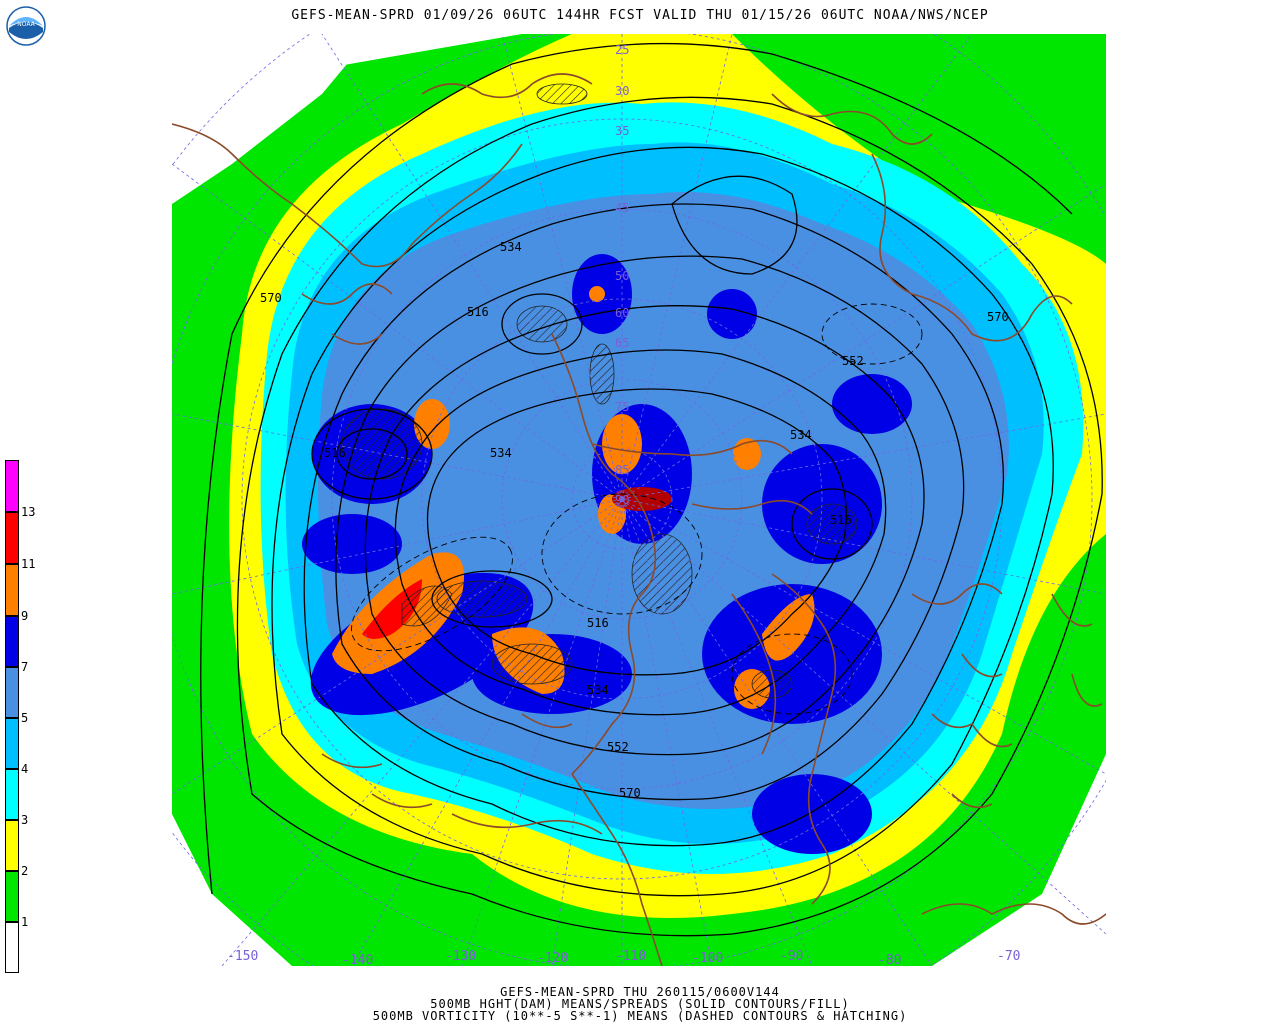 This screenshot has height=1024, width=1280. What do you see at coordinates (622, 208) in the screenshot?
I see `latitude-label: 45` at bounding box center [622, 208].